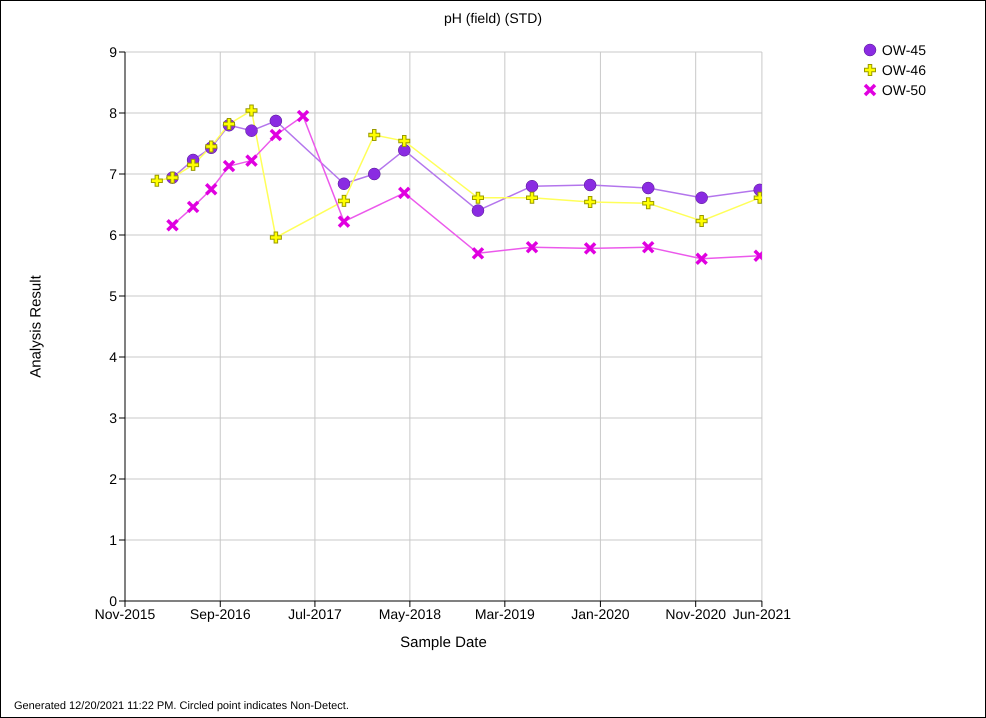 This screenshot has height=718, width=986. Describe the element at coordinates (904, 90) in the screenshot. I see `legend-label: OW-50` at that location.